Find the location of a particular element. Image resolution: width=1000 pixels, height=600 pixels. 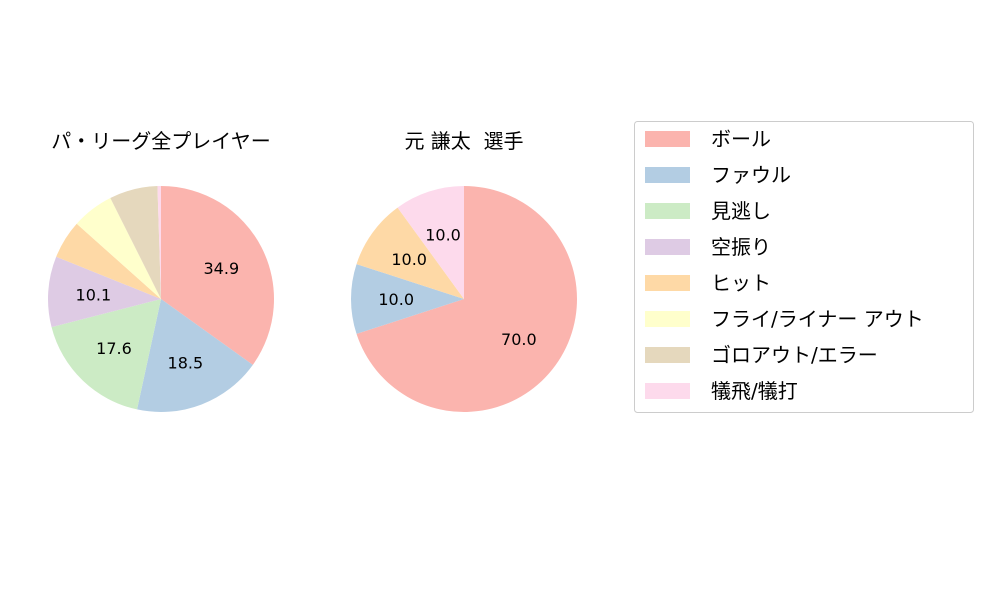

pie-title-league: パ・リーグ全プレイヤー is located at coordinates (160, 141).